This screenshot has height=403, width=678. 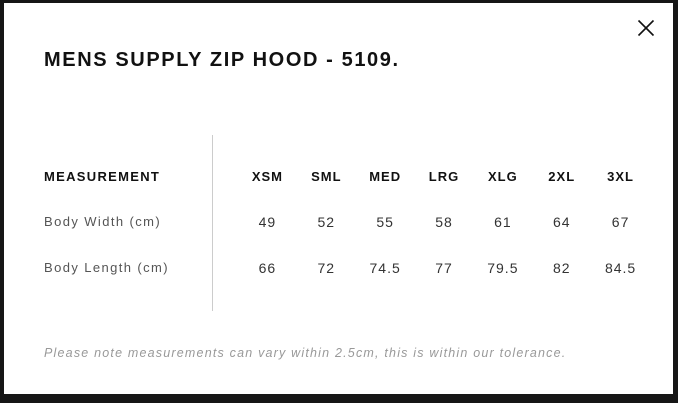 I want to click on table-row-body-width: Body Width (cm) 49 52 55 58 61 64 67, so click(x=347, y=222).